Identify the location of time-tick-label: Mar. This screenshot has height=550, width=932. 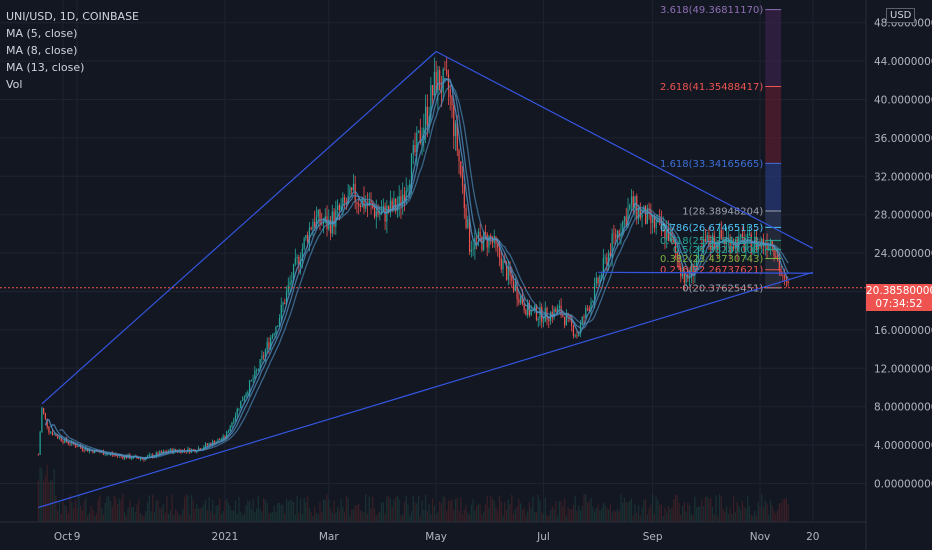
(329, 537).